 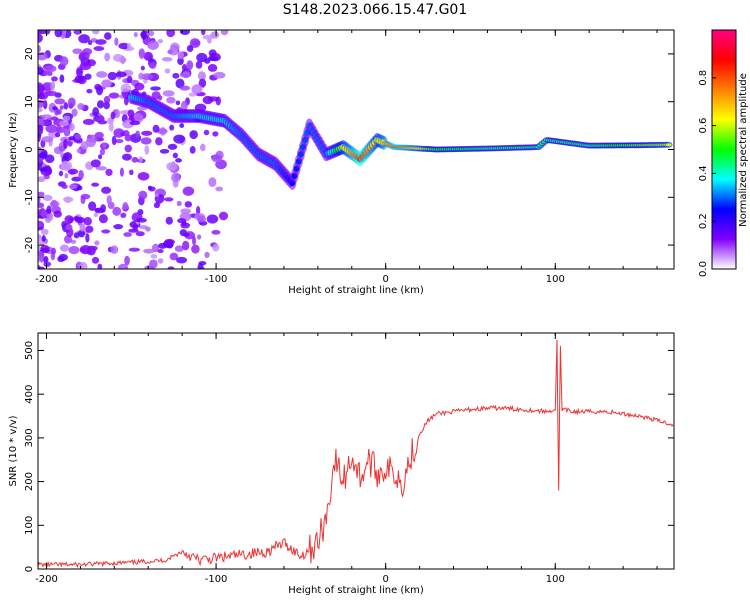 I want to click on spectrogram-x-label: Height of straight line (km), so click(x=356, y=290).